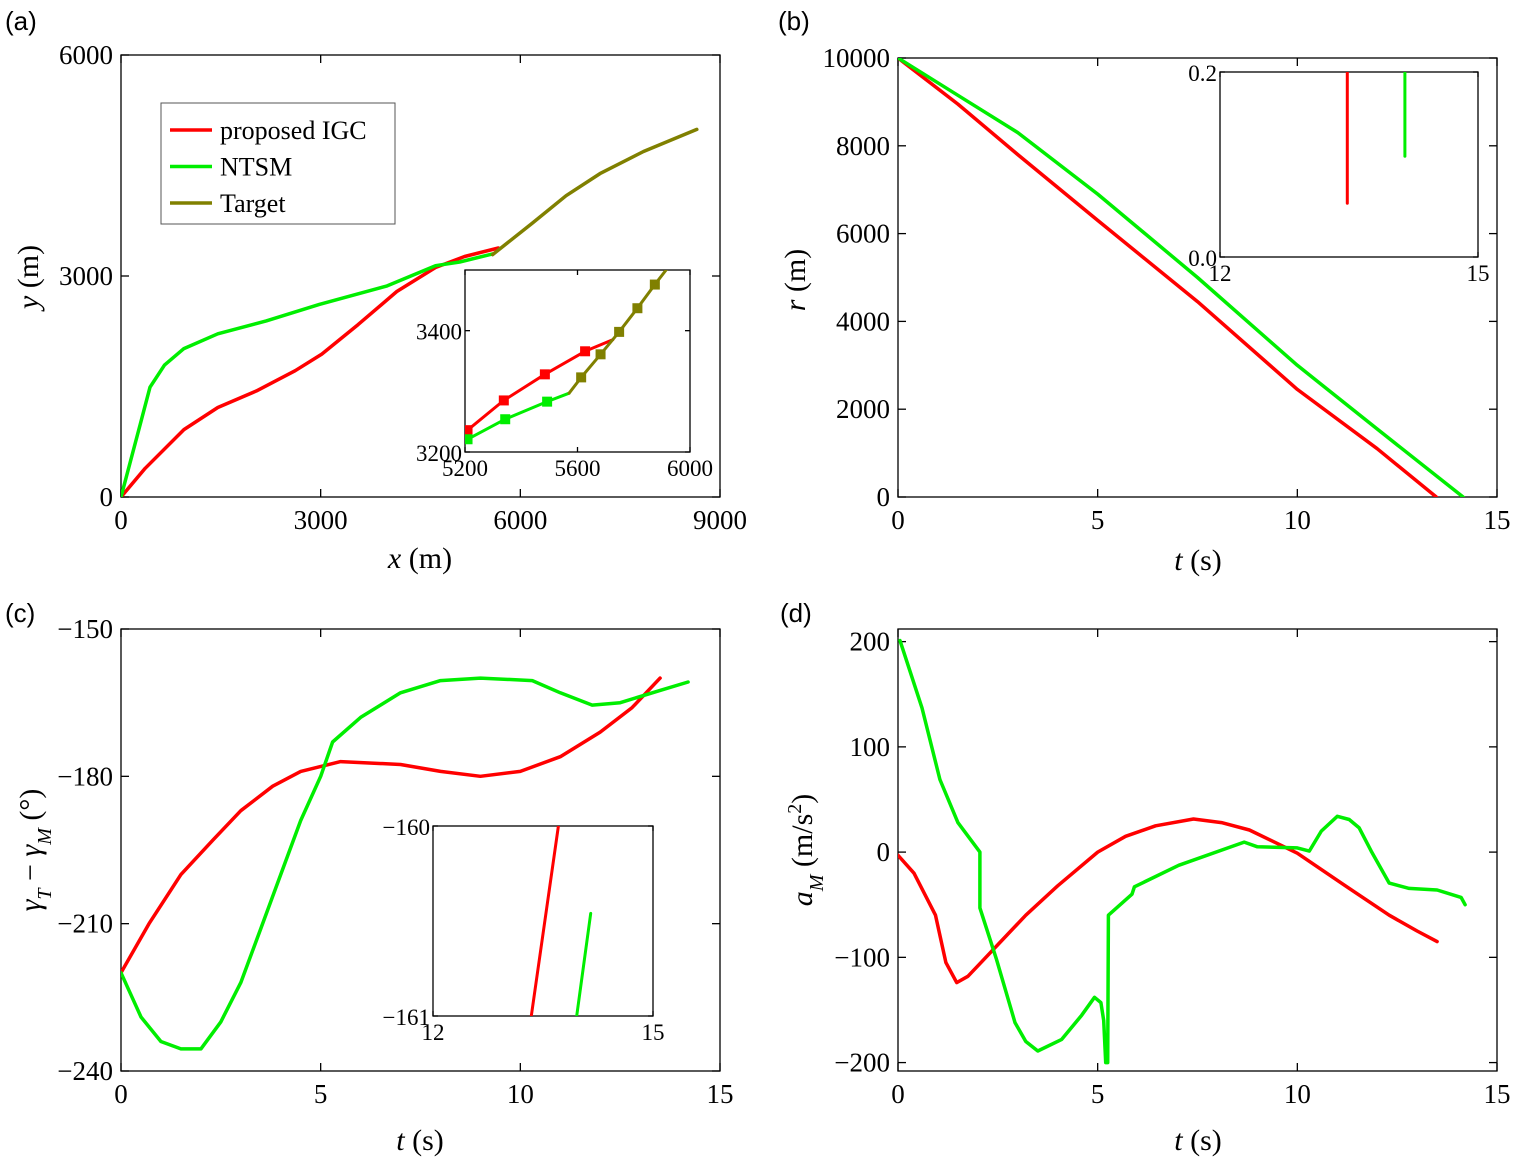 Image resolution: width=1516 pixels, height=1162 pixels. Describe the element at coordinates (794, 21) in the screenshot. I see `panel-b-panel-label: (b)` at that location.